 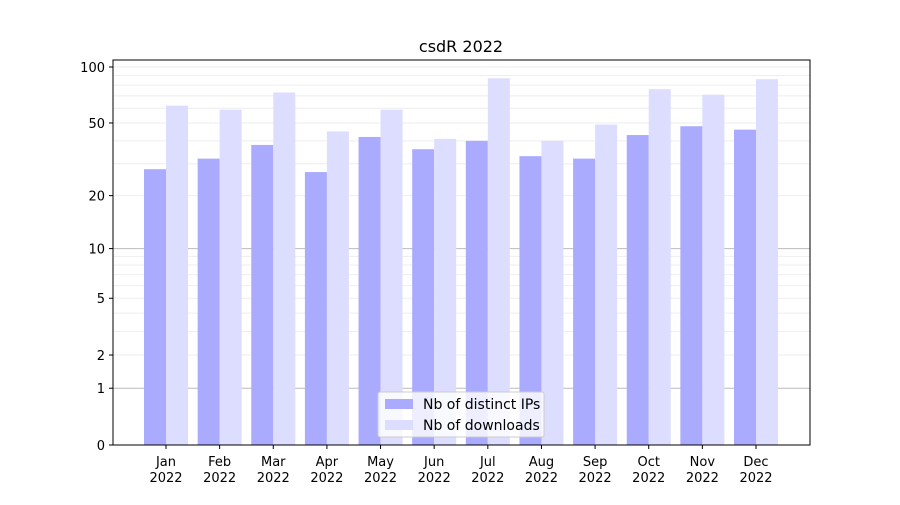 I want to click on y-tick-label: 5, so click(x=101, y=299).